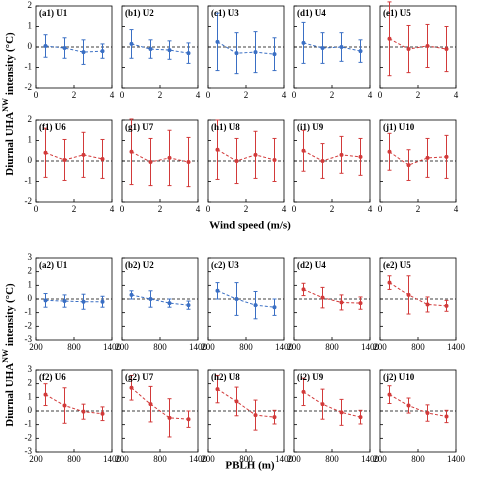 This screenshot has height=477, width=500. Describe the element at coordinates (310, 377) in the screenshot. I see `panel-title: (i2) U9` at that location.